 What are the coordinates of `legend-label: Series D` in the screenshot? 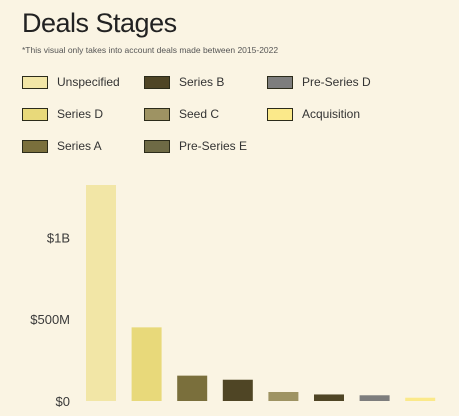 It's located at (80, 114).